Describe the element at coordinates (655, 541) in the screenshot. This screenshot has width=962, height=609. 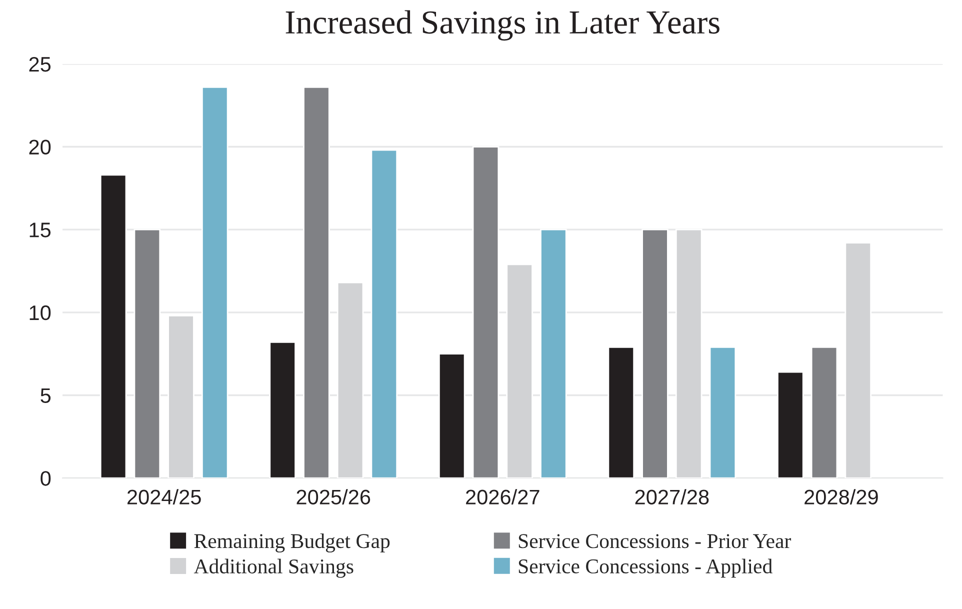
I see `legend-label: Service Concessions - Prior Year` at that location.